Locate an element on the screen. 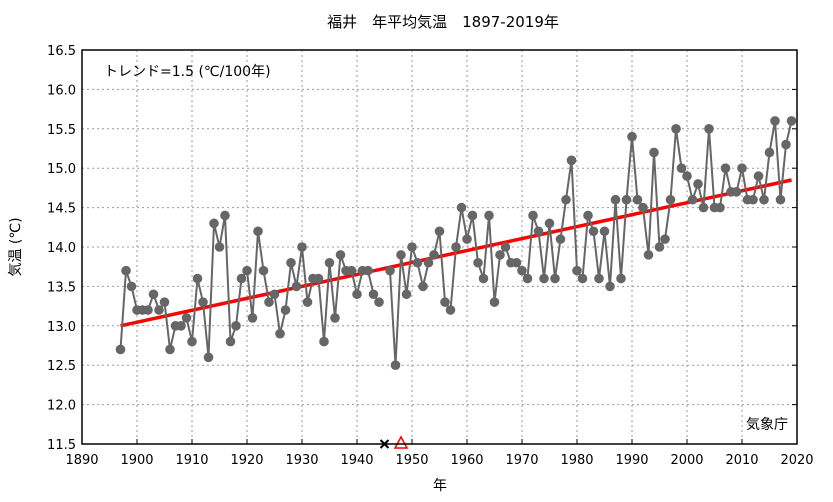  y-tick-label: 15.0 is located at coordinates (61, 169).